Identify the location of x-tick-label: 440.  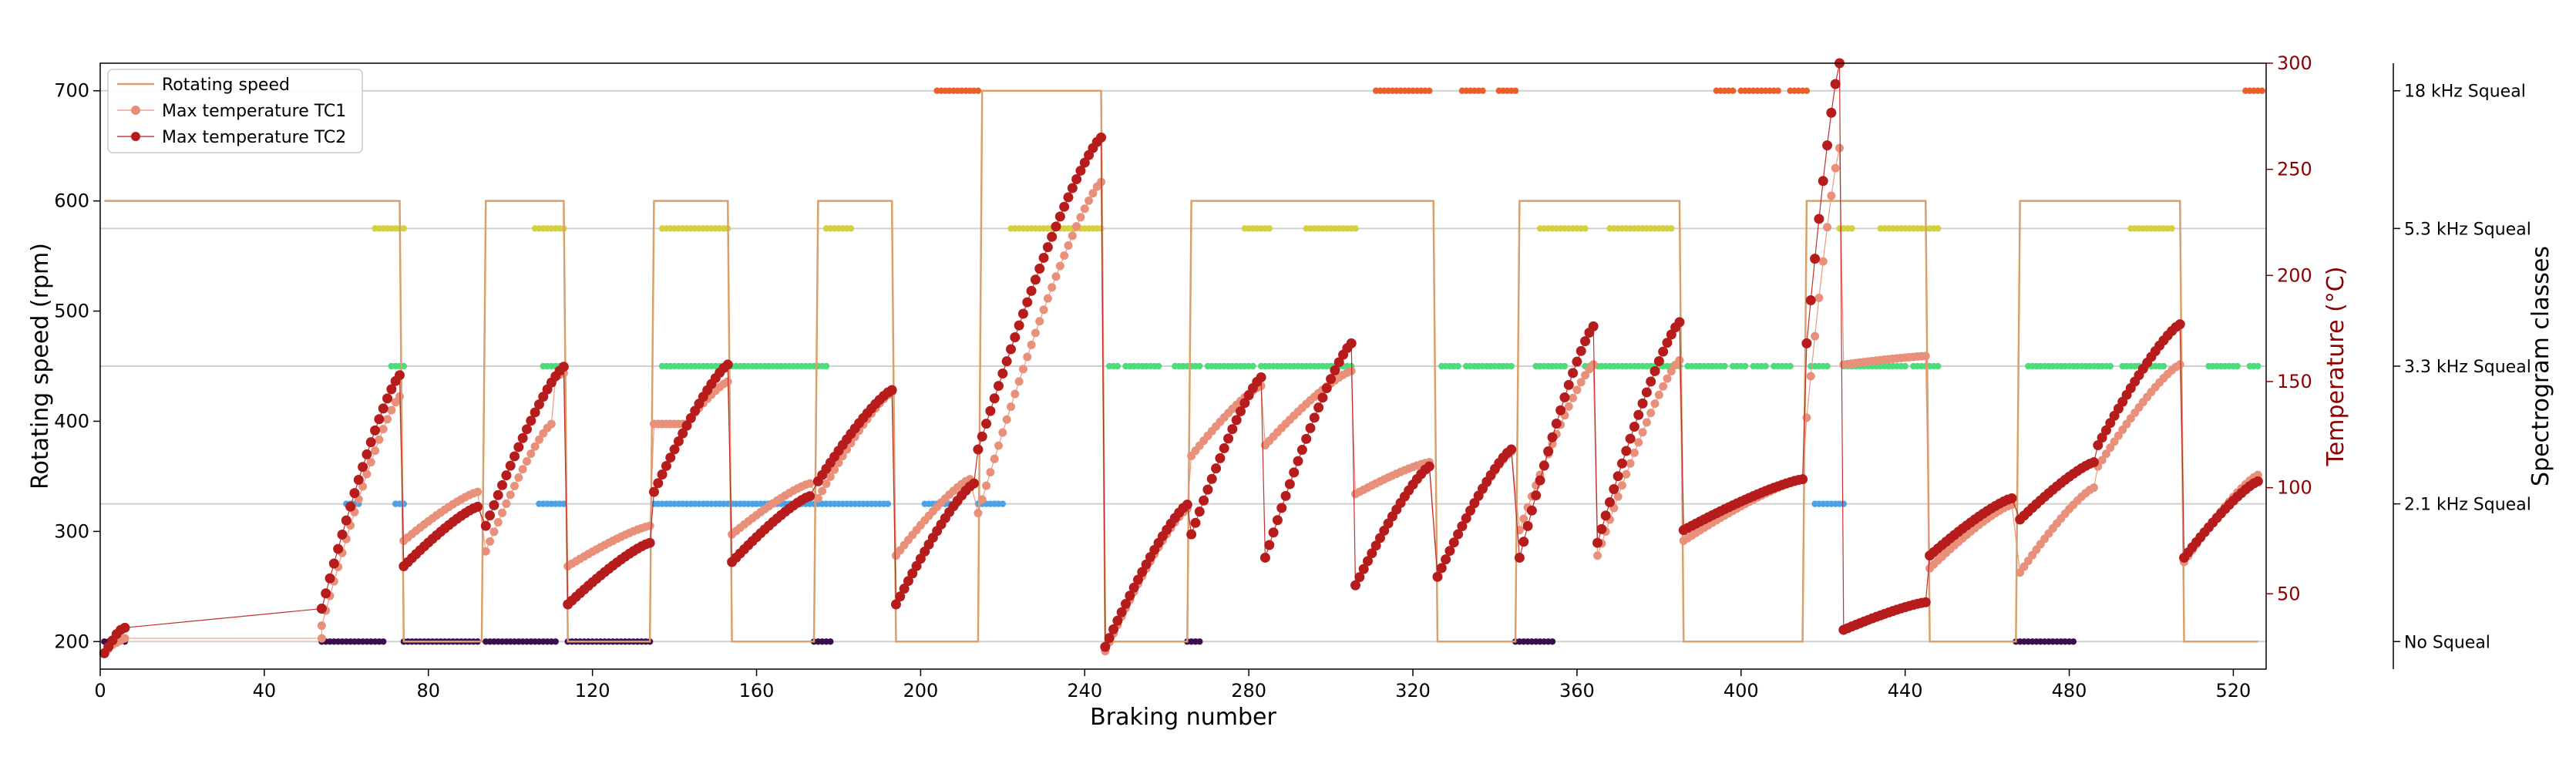
(1905, 690).